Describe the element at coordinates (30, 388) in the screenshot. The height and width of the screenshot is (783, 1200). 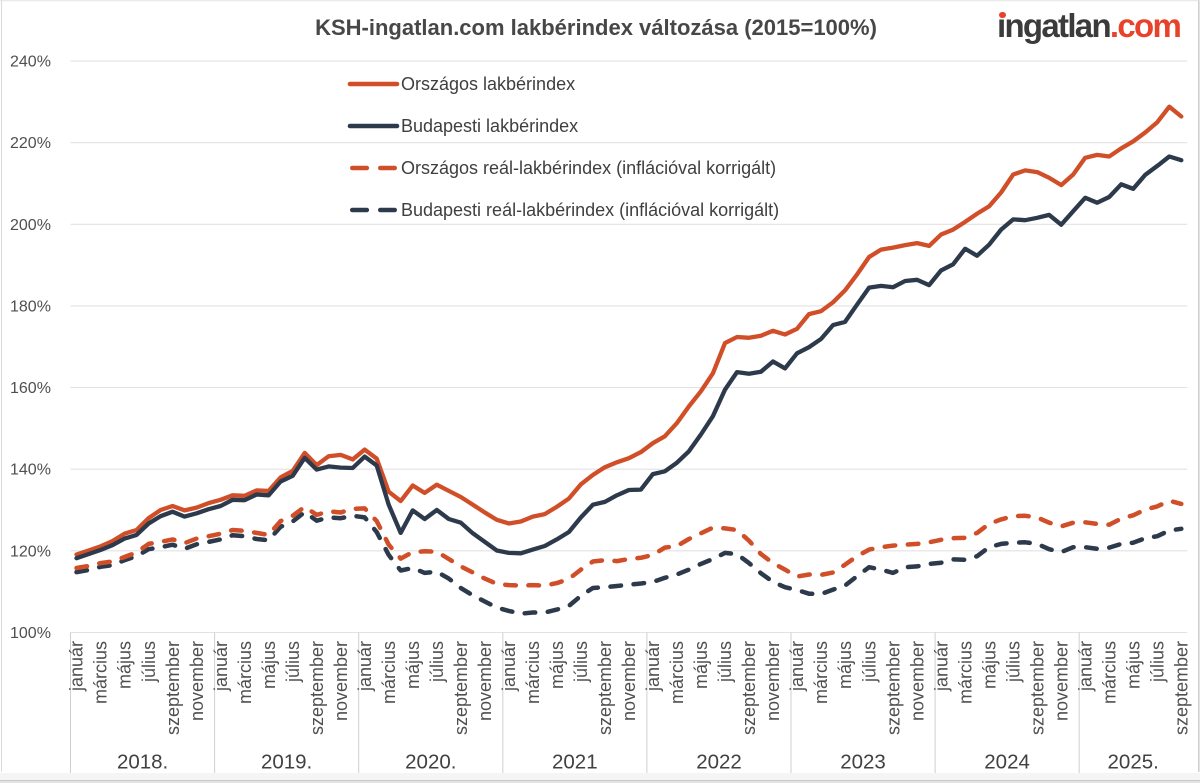
I see `svg-text: 160%` at that location.